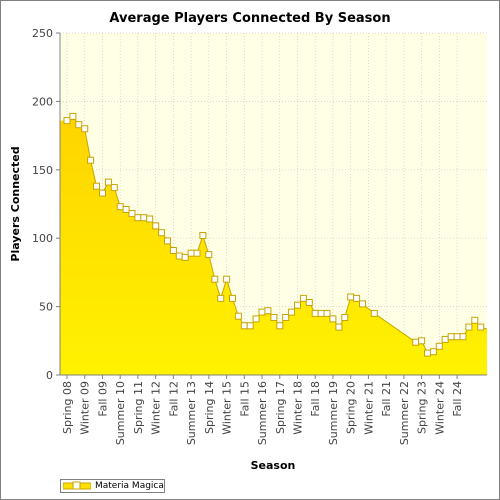 The width and height of the screenshot is (500, 500). Describe the element at coordinates (129, 486) in the screenshot. I see `legend-label: Materia Magica` at that location.